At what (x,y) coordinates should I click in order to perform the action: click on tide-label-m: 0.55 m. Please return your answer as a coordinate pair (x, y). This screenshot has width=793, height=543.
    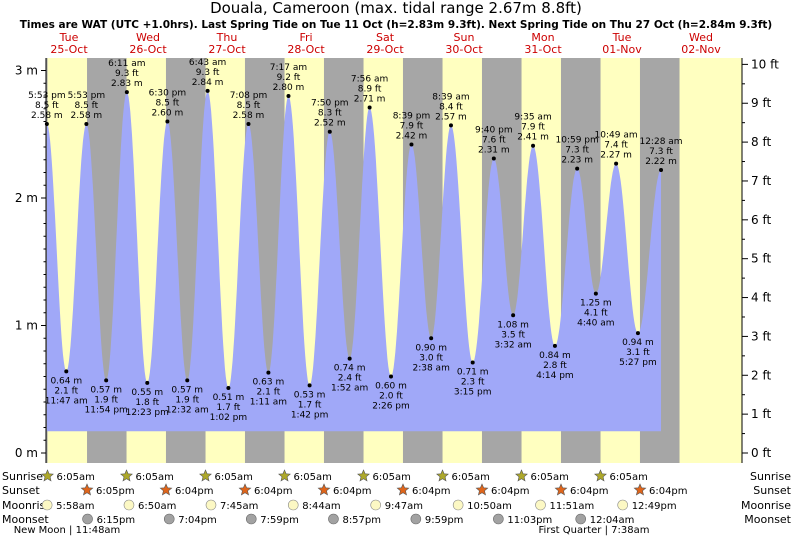
    Looking at the image, I should click on (147, 393).